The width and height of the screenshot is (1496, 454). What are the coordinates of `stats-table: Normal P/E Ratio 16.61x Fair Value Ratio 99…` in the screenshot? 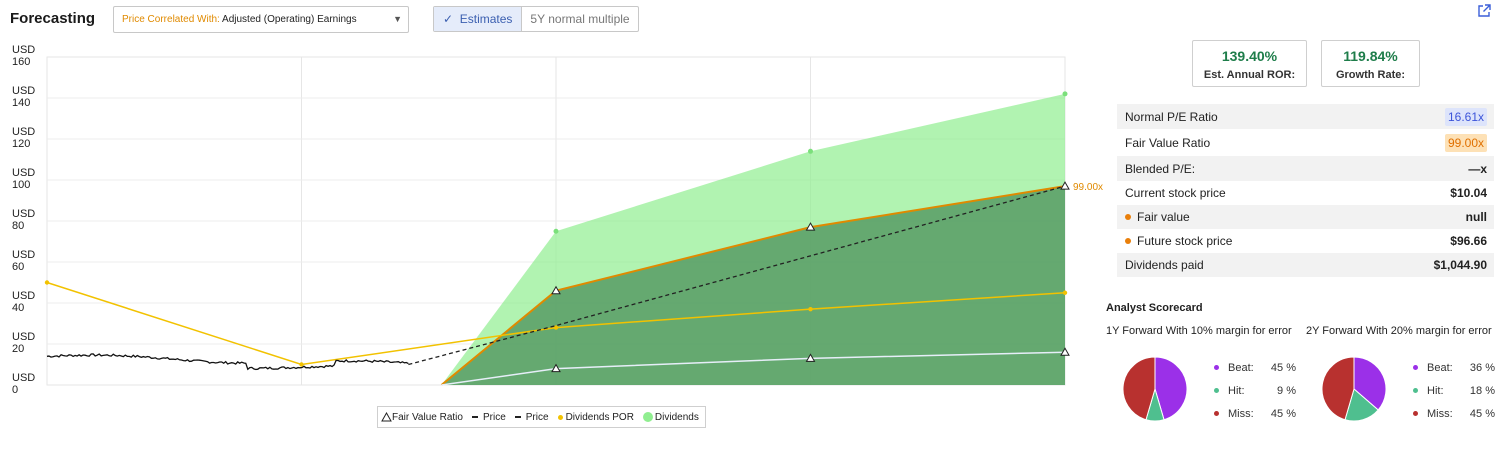 It's located at (1305, 190).